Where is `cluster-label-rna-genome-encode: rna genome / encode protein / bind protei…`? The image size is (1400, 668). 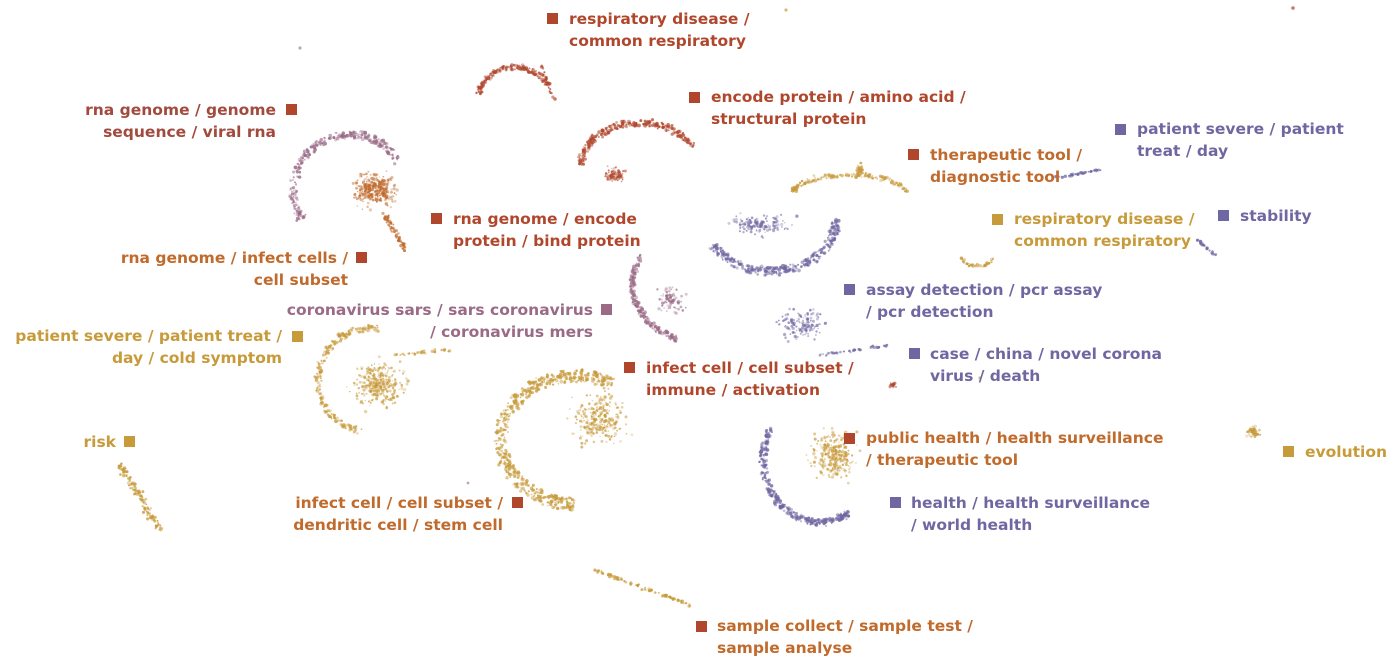 cluster-label-rna-genome-encode: rna genome / encode protein / bind protei… is located at coordinates (547, 230).